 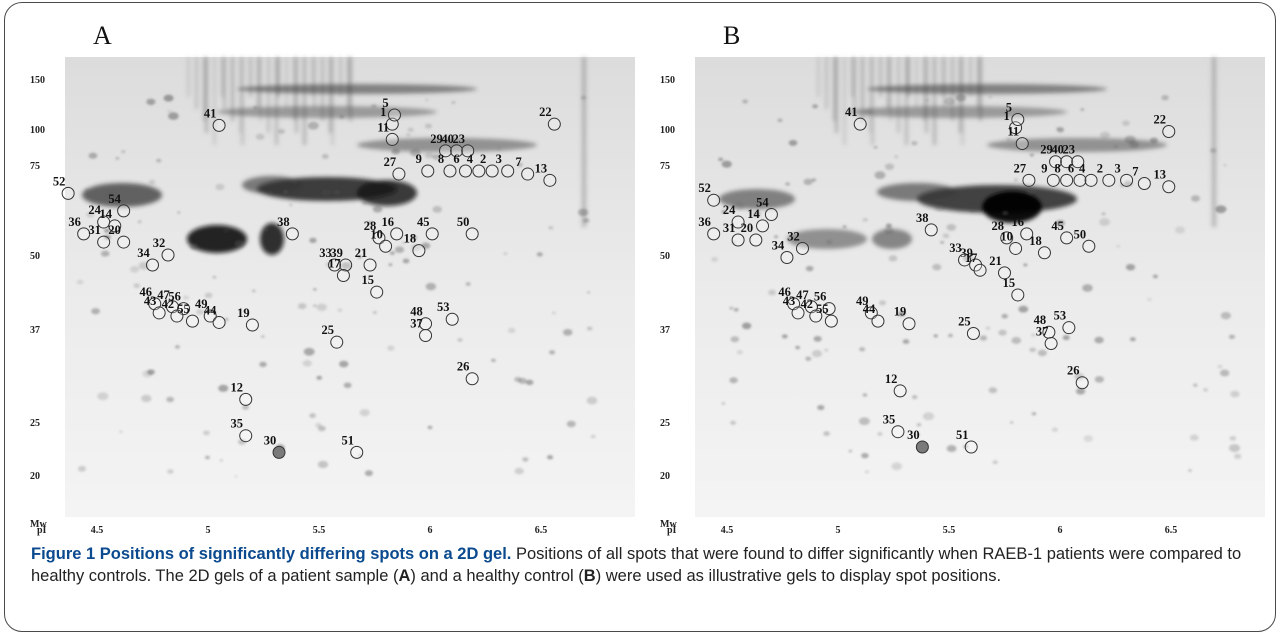 I want to click on spot-label-29: 29, so click(x=1046, y=150).